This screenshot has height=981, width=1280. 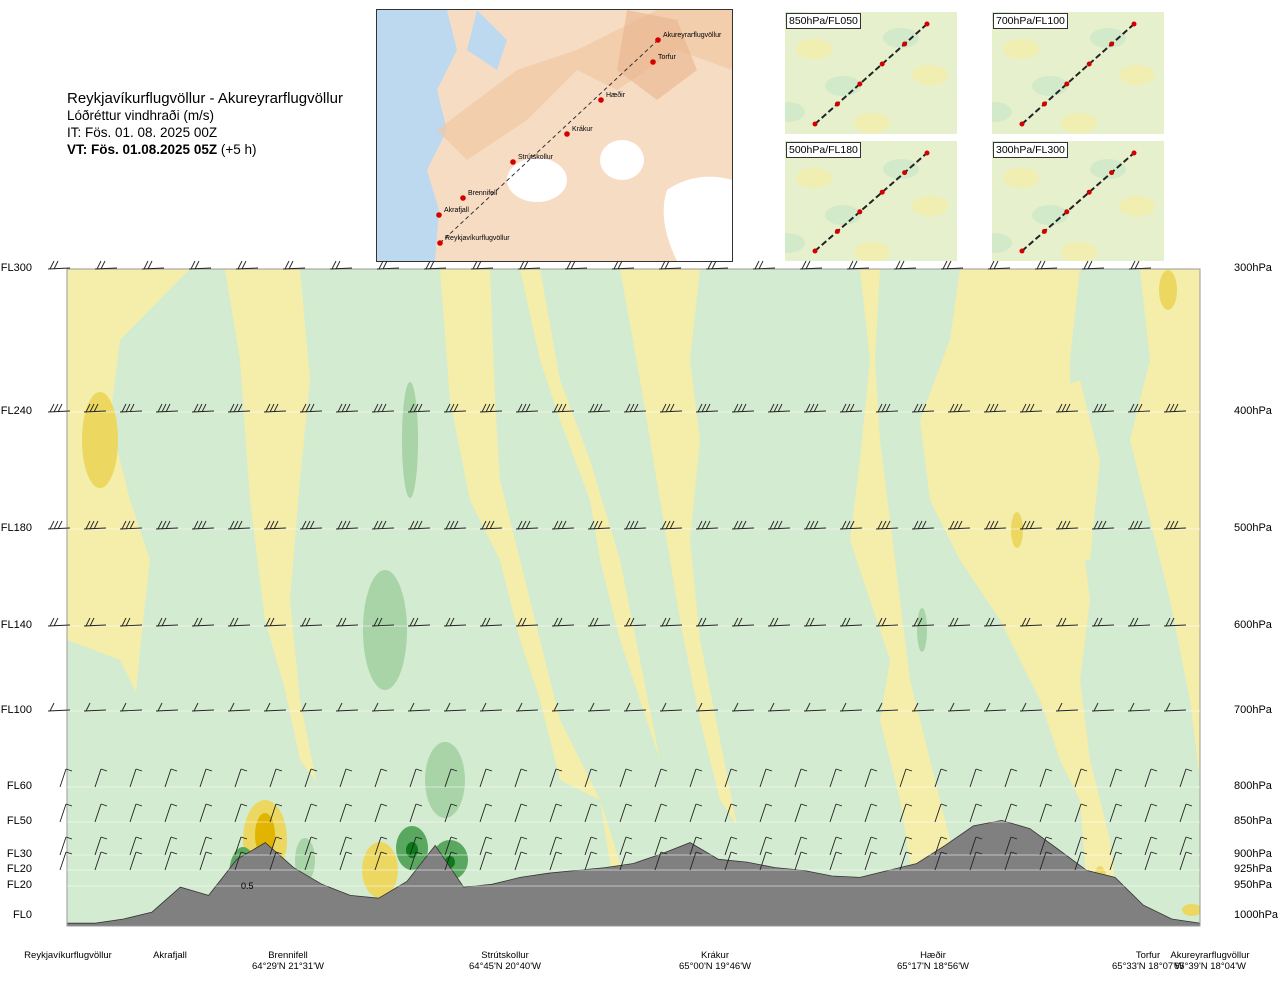 What do you see at coordinates (1253, 411) in the screenshot?
I see `pressure-level-label: 400hPa` at bounding box center [1253, 411].